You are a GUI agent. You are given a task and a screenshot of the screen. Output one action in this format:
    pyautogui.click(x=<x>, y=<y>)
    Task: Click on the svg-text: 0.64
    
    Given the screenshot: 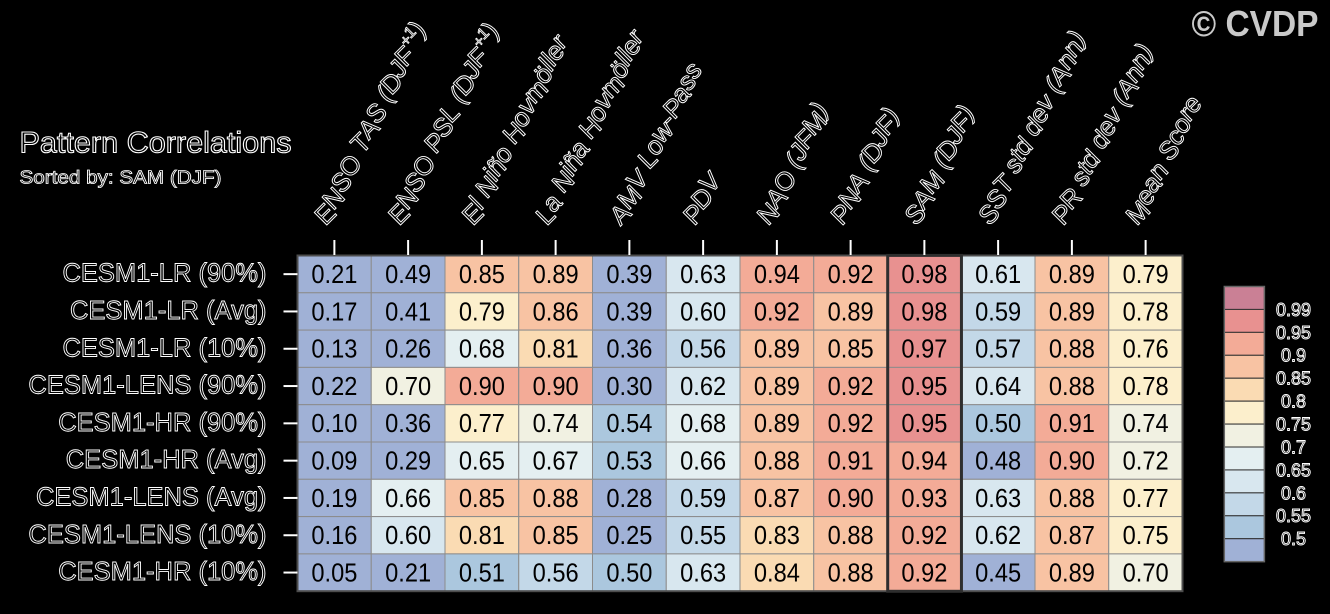 What is the action you would take?
    pyautogui.click(x=998, y=387)
    